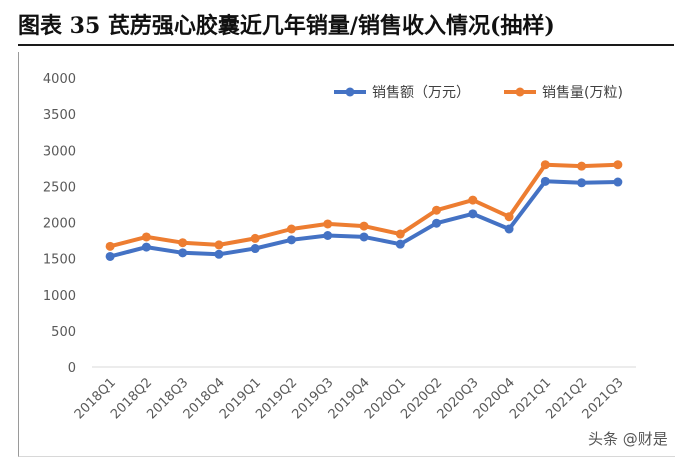 This screenshot has width=694, height=462. What do you see at coordinates (72, 368) in the screenshot?
I see `y-tick-label: 0` at bounding box center [72, 368].